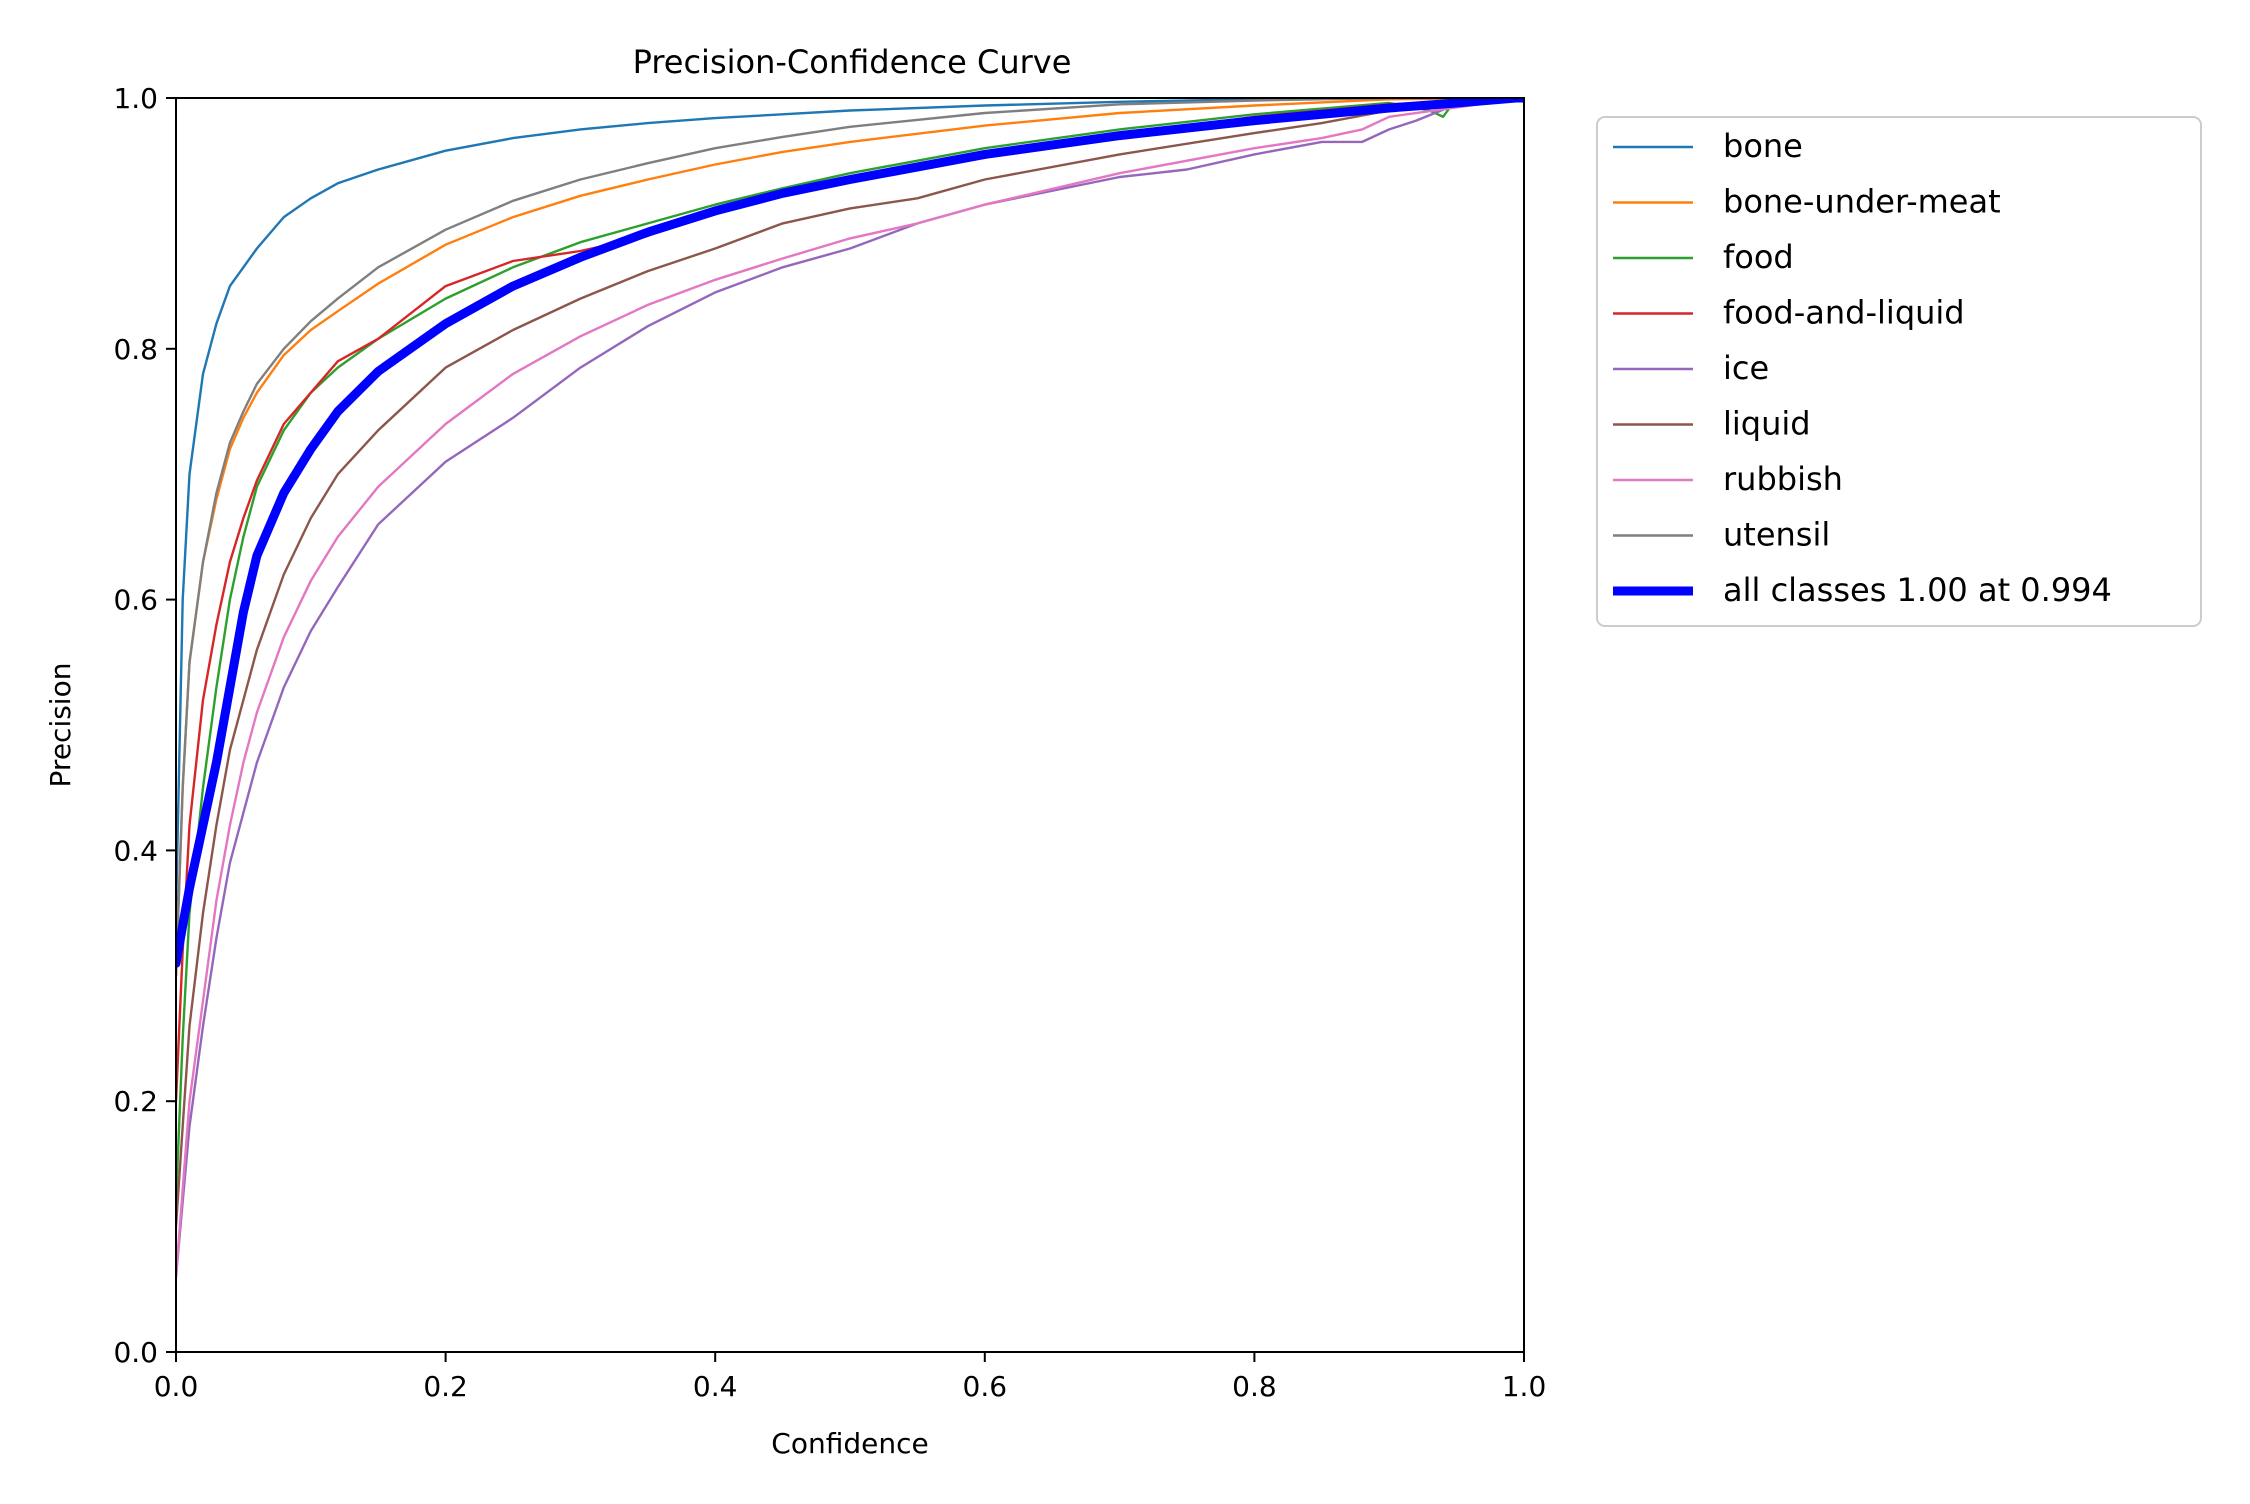 This screenshot has width=2250, height=1504. I want to click on x-tick-label: 0.8, so click(1254, 1386).